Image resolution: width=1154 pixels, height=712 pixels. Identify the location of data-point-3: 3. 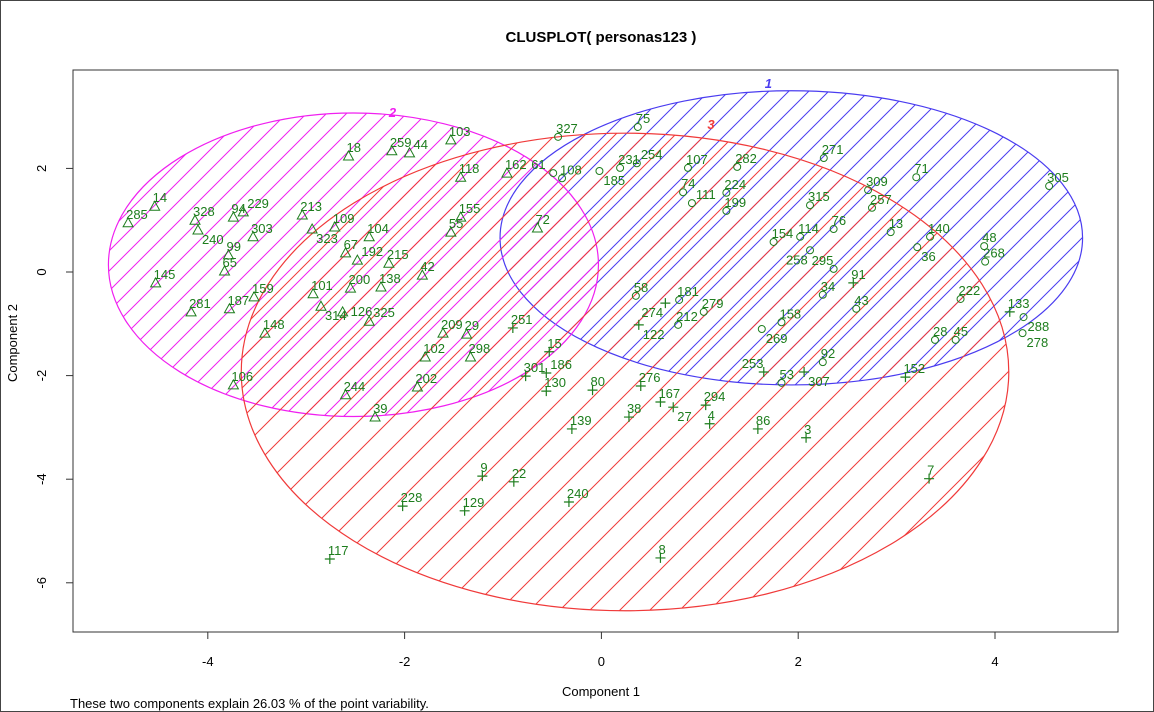
(806, 432).